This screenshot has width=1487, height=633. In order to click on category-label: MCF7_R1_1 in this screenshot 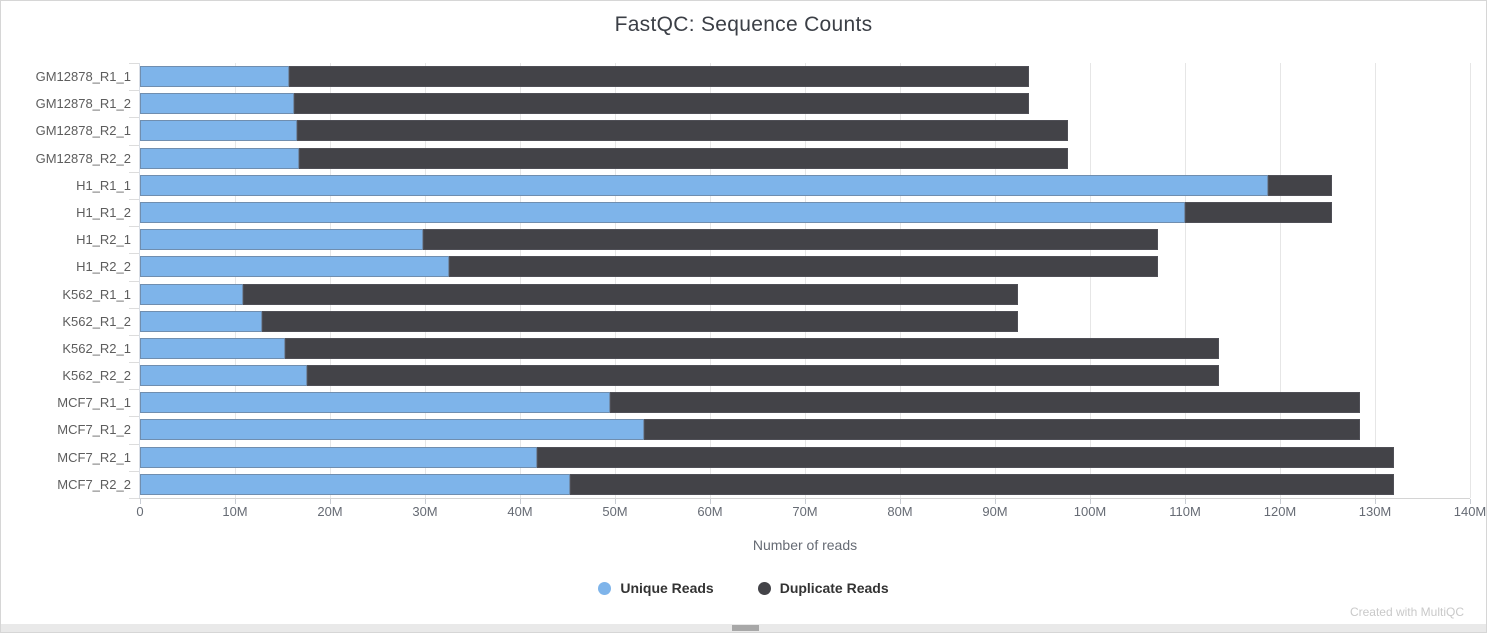, I will do `click(94, 403)`.